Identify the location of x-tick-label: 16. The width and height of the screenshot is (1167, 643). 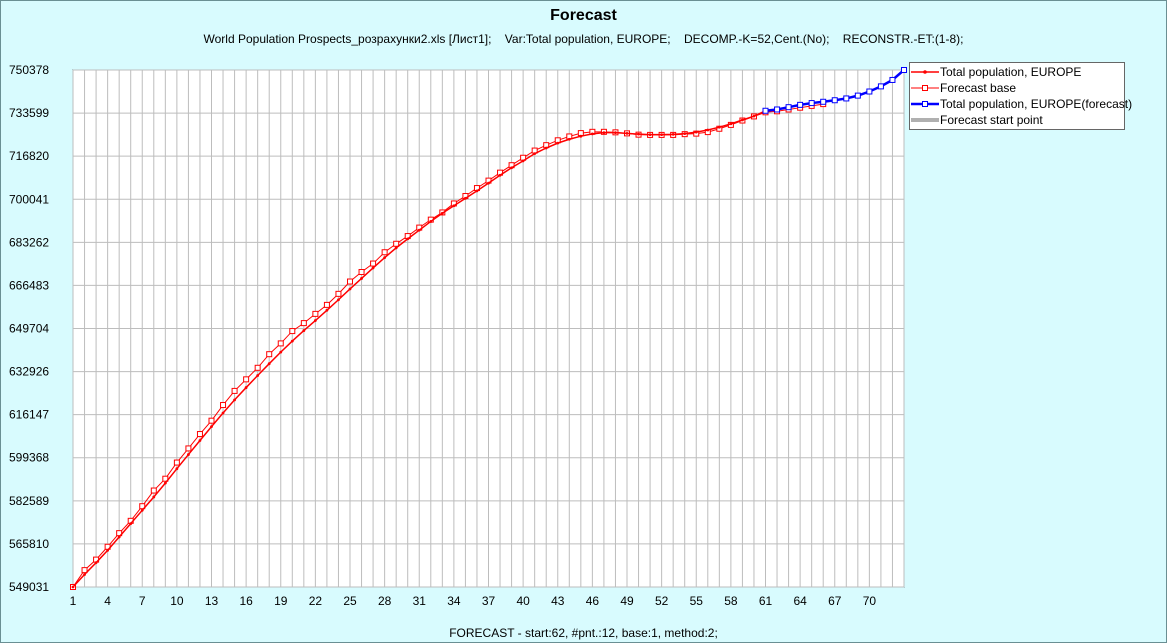
(246, 601).